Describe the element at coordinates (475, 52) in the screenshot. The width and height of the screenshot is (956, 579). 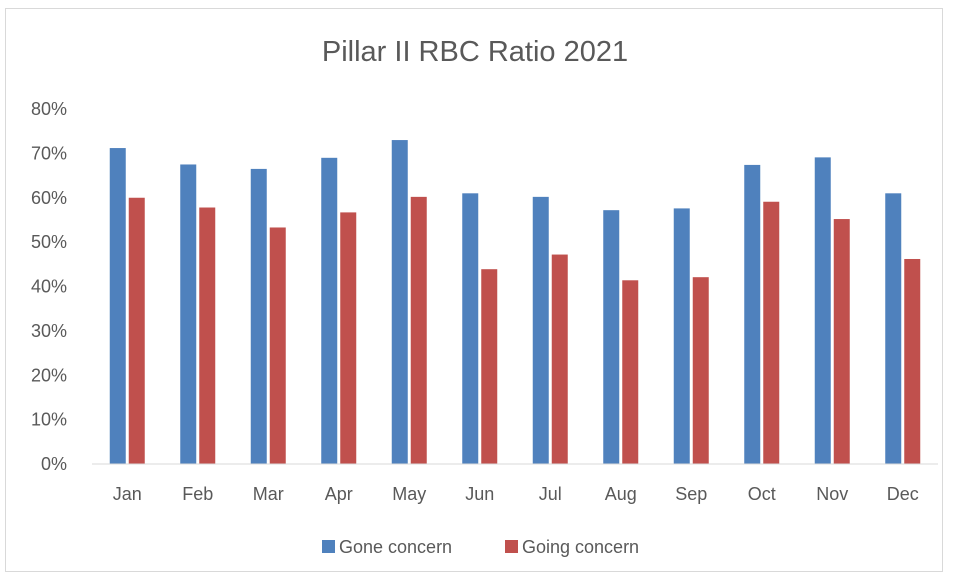
I see `chart-title: Pillar II RBC Ratio 2021` at that location.